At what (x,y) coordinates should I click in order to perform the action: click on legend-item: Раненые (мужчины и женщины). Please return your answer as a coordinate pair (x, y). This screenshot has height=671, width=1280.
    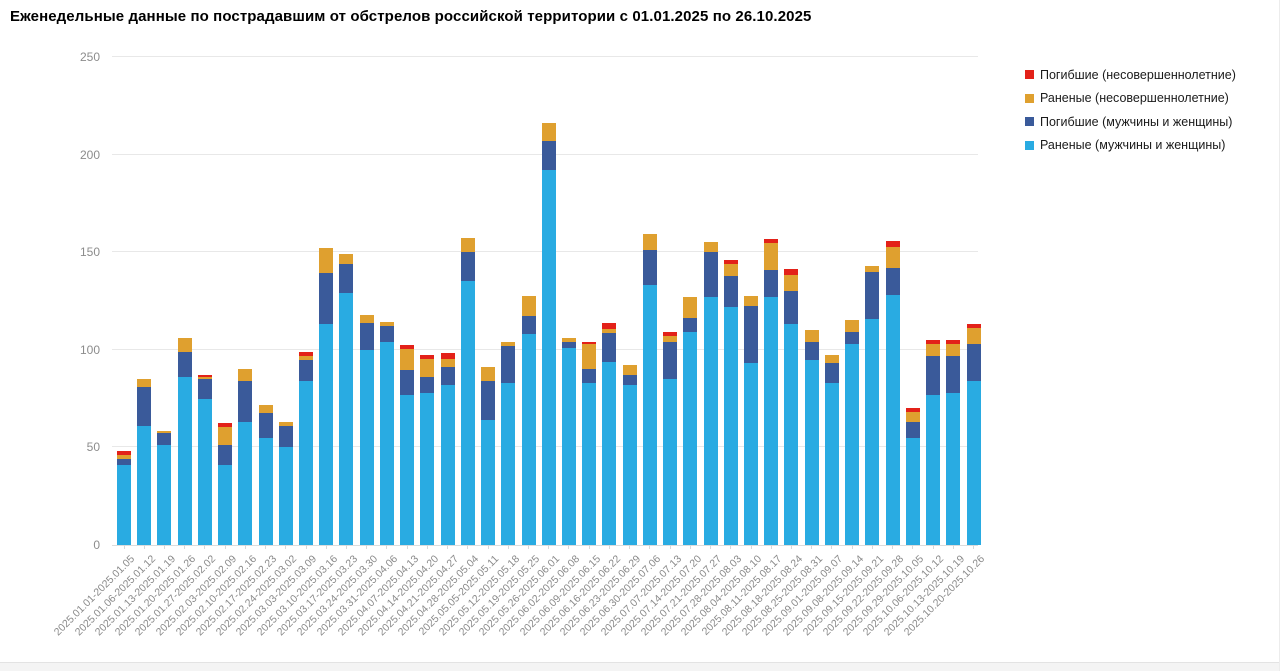
    Looking at the image, I should click on (1130, 145).